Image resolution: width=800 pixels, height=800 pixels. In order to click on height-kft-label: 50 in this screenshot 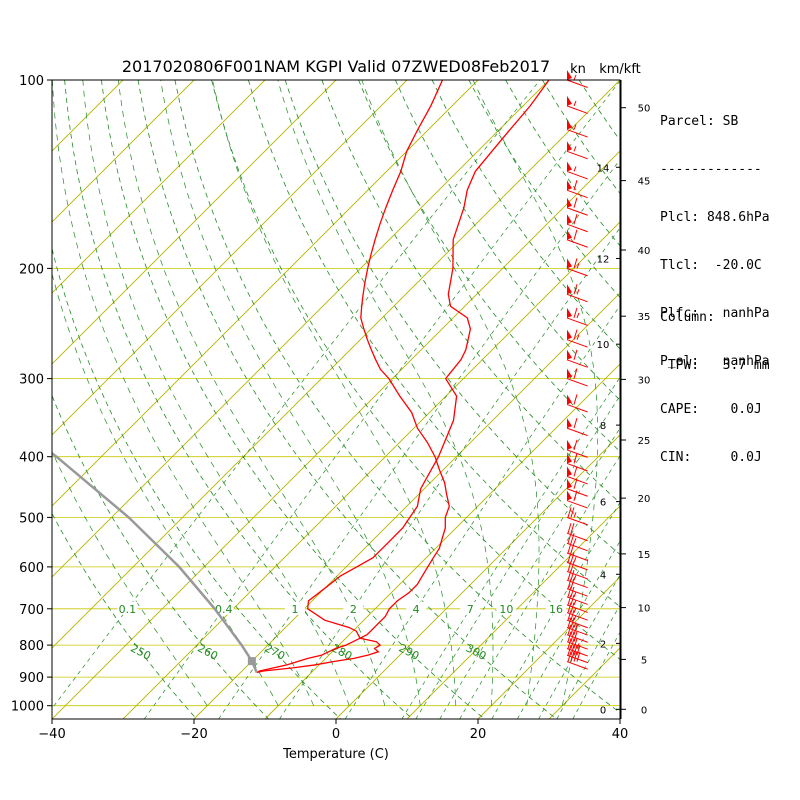, I will do `click(644, 109)`.